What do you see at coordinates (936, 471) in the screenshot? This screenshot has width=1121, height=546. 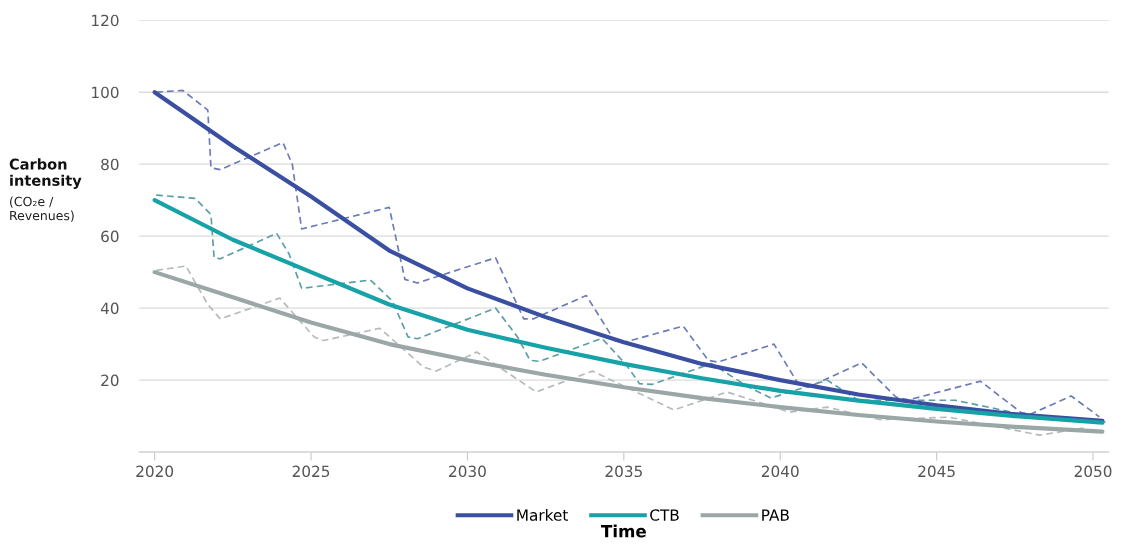 I see `x-tick-label: 2045` at bounding box center [936, 471].